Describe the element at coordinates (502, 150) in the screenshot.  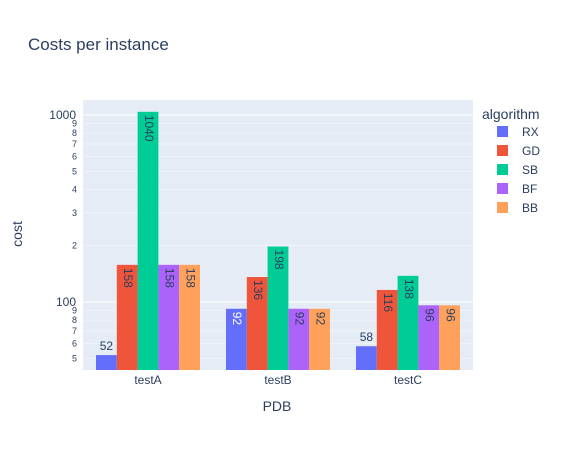
I see `legend-swatch-gd` at that location.